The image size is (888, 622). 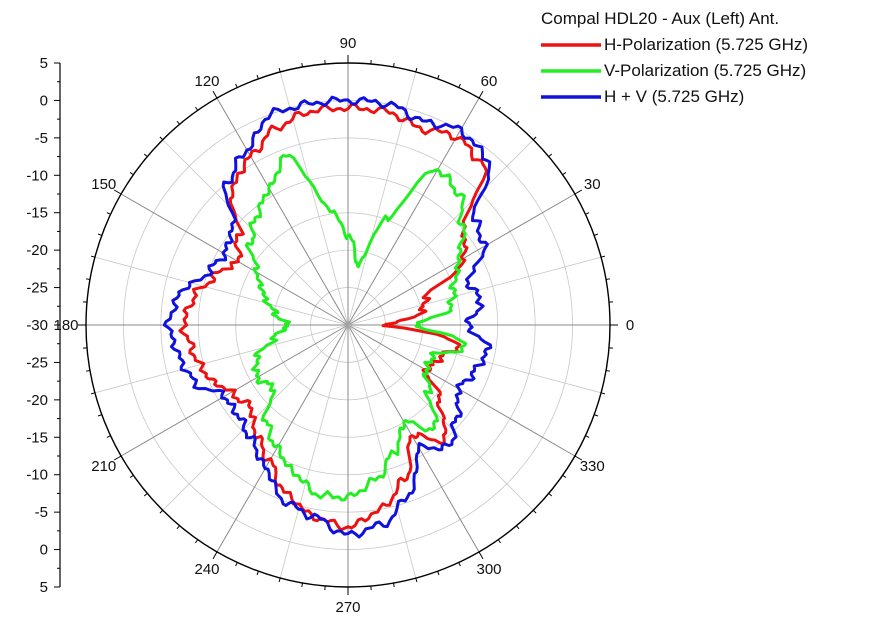 I want to click on series-line, so click(x=356, y=327).